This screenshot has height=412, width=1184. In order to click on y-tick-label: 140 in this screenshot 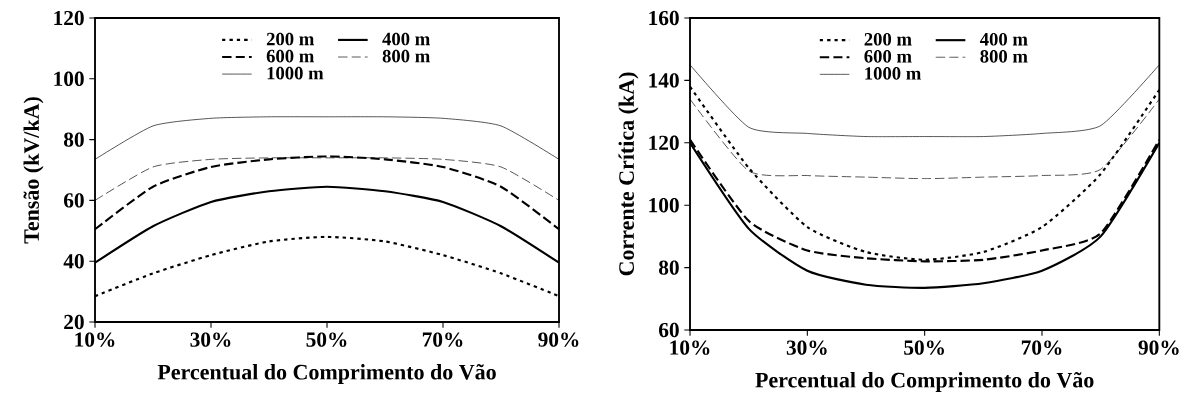, I will do `click(664, 80)`.